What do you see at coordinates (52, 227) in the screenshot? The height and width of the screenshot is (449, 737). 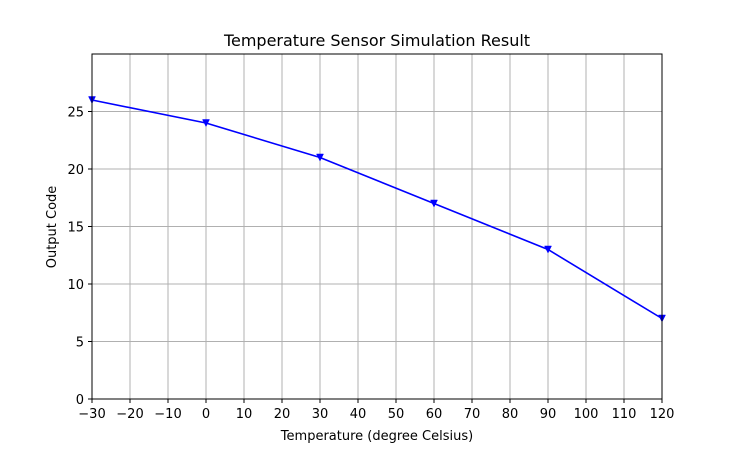 I see `y-axis-label: Output Code` at bounding box center [52, 227].